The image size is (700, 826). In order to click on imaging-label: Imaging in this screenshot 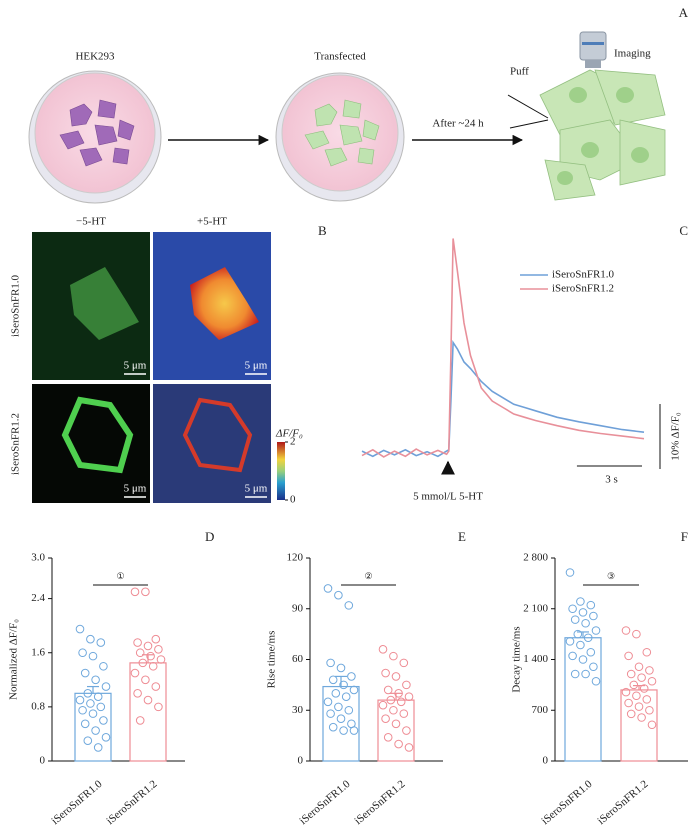, I will do `click(632, 54)`.